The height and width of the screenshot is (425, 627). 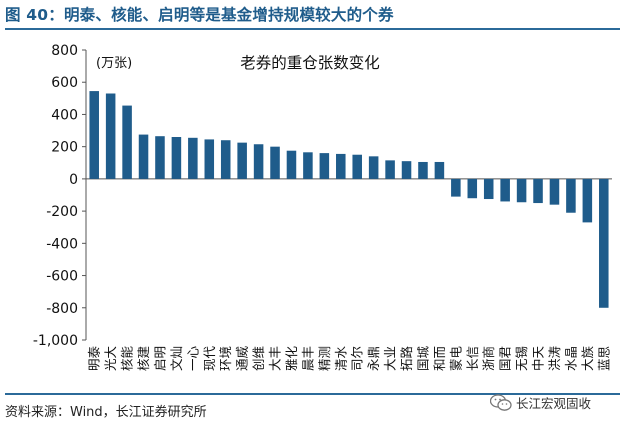 What do you see at coordinates (258, 358) in the screenshot?
I see `x-category-label: 创维` at bounding box center [258, 358].